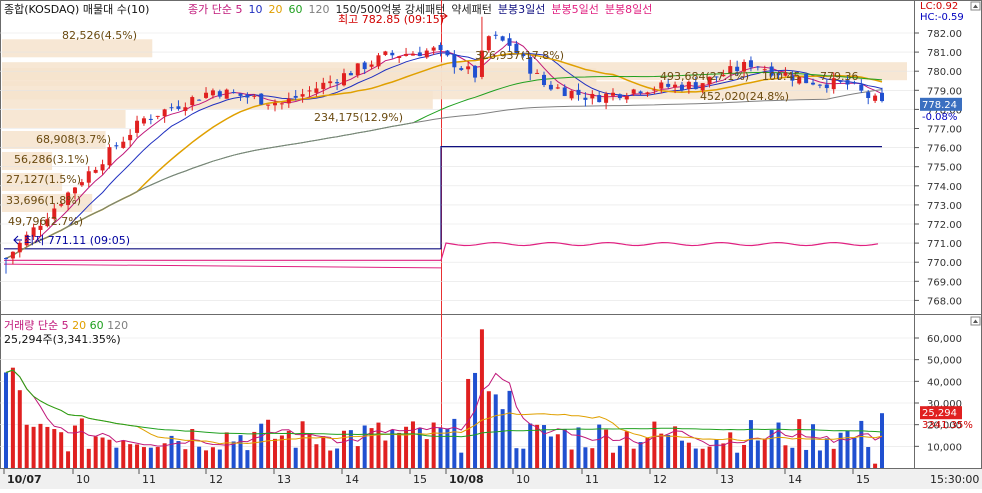 The height and width of the screenshot is (493, 982). What do you see at coordinates (95, 325) in the screenshot?
I see `volume-legend-item: 60` at bounding box center [95, 325].